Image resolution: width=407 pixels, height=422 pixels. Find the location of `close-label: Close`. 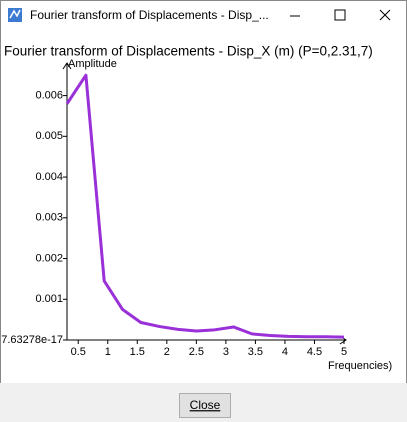

close-label: Close is located at coordinates (205, 405).